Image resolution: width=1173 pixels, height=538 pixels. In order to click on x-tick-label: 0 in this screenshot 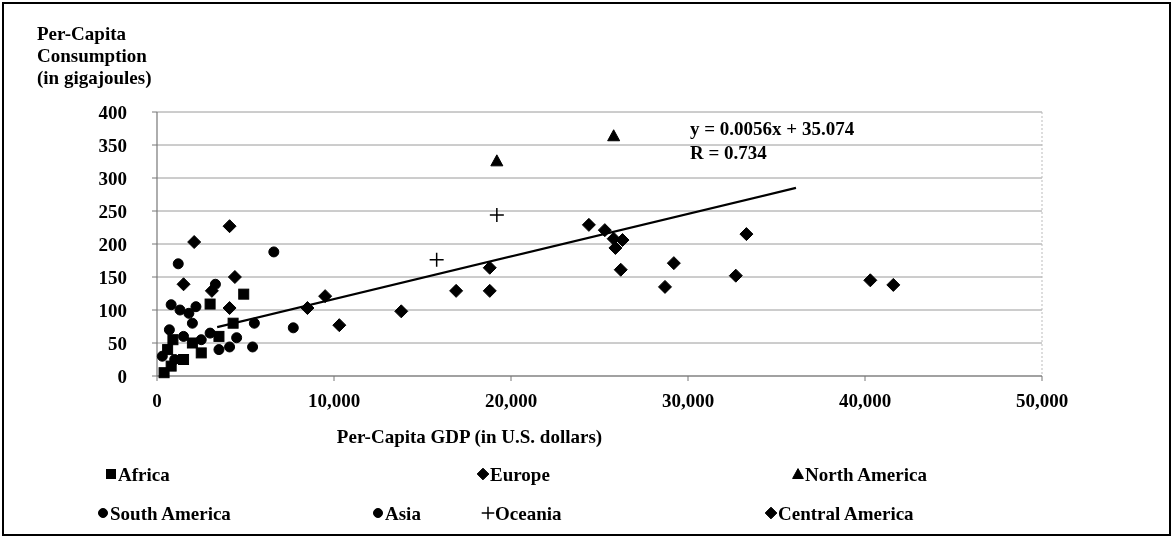, I will do `click(157, 400)`.